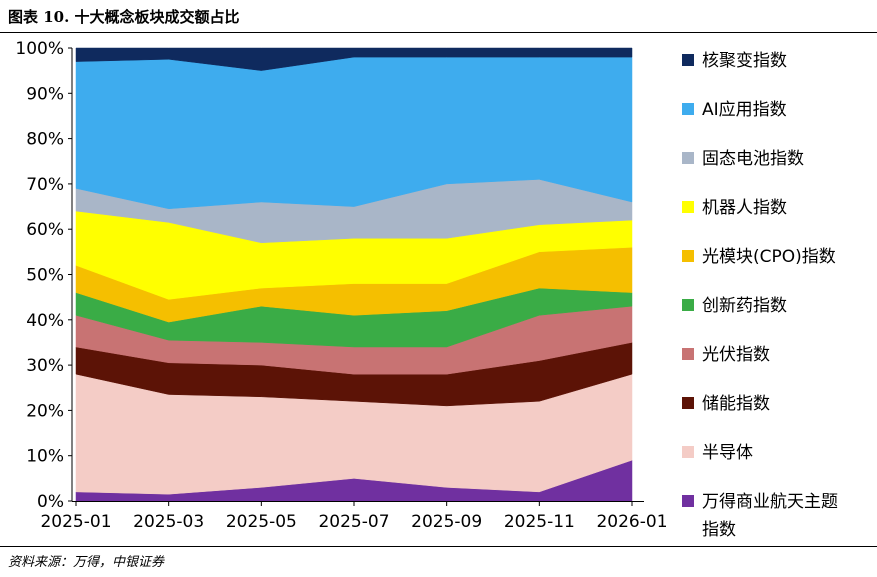 This screenshot has height=577, width=877. Describe the element at coordinates (45, 140) in the screenshot. I see `y-tick-label: 80%` at that location.